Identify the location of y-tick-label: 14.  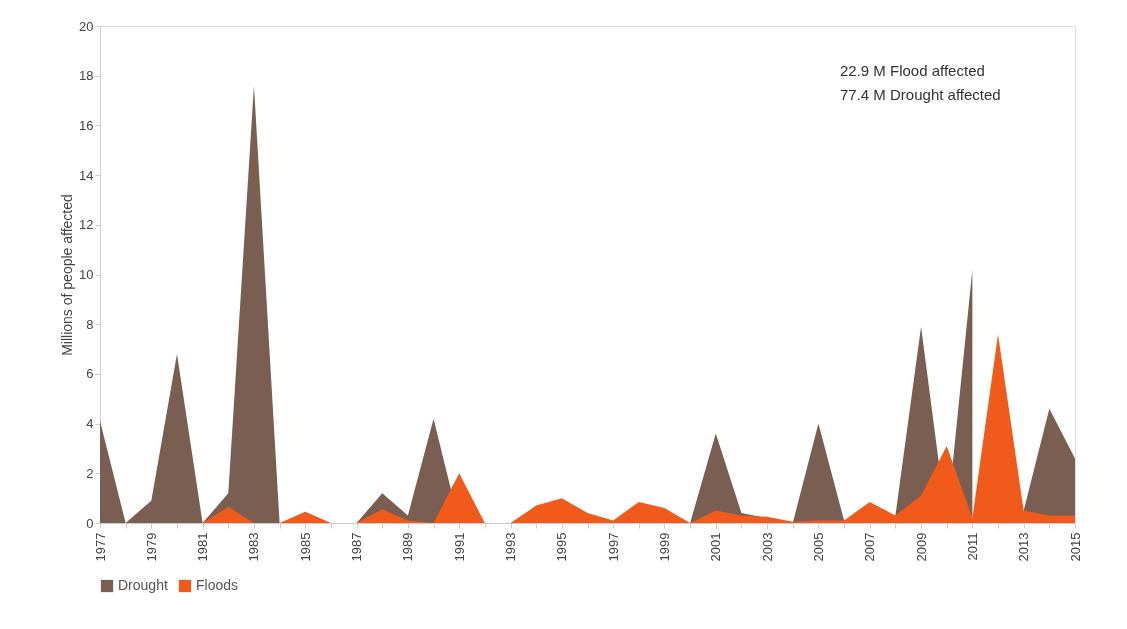
(86, 175).